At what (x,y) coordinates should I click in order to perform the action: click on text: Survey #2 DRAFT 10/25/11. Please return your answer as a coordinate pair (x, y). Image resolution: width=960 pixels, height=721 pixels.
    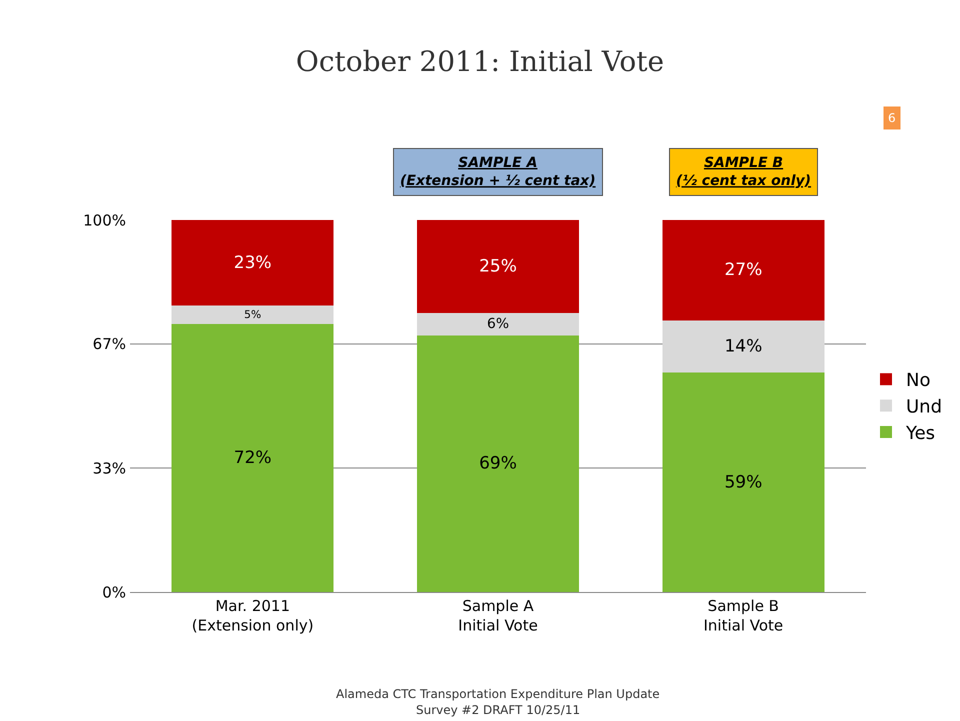
    Looking at the image, I should click on (498, 710).